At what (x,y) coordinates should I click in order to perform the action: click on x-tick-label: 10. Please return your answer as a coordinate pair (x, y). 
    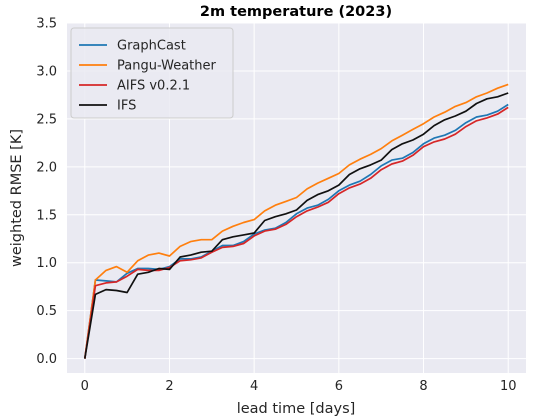
    Looking at the image, I should click on (508, 386).